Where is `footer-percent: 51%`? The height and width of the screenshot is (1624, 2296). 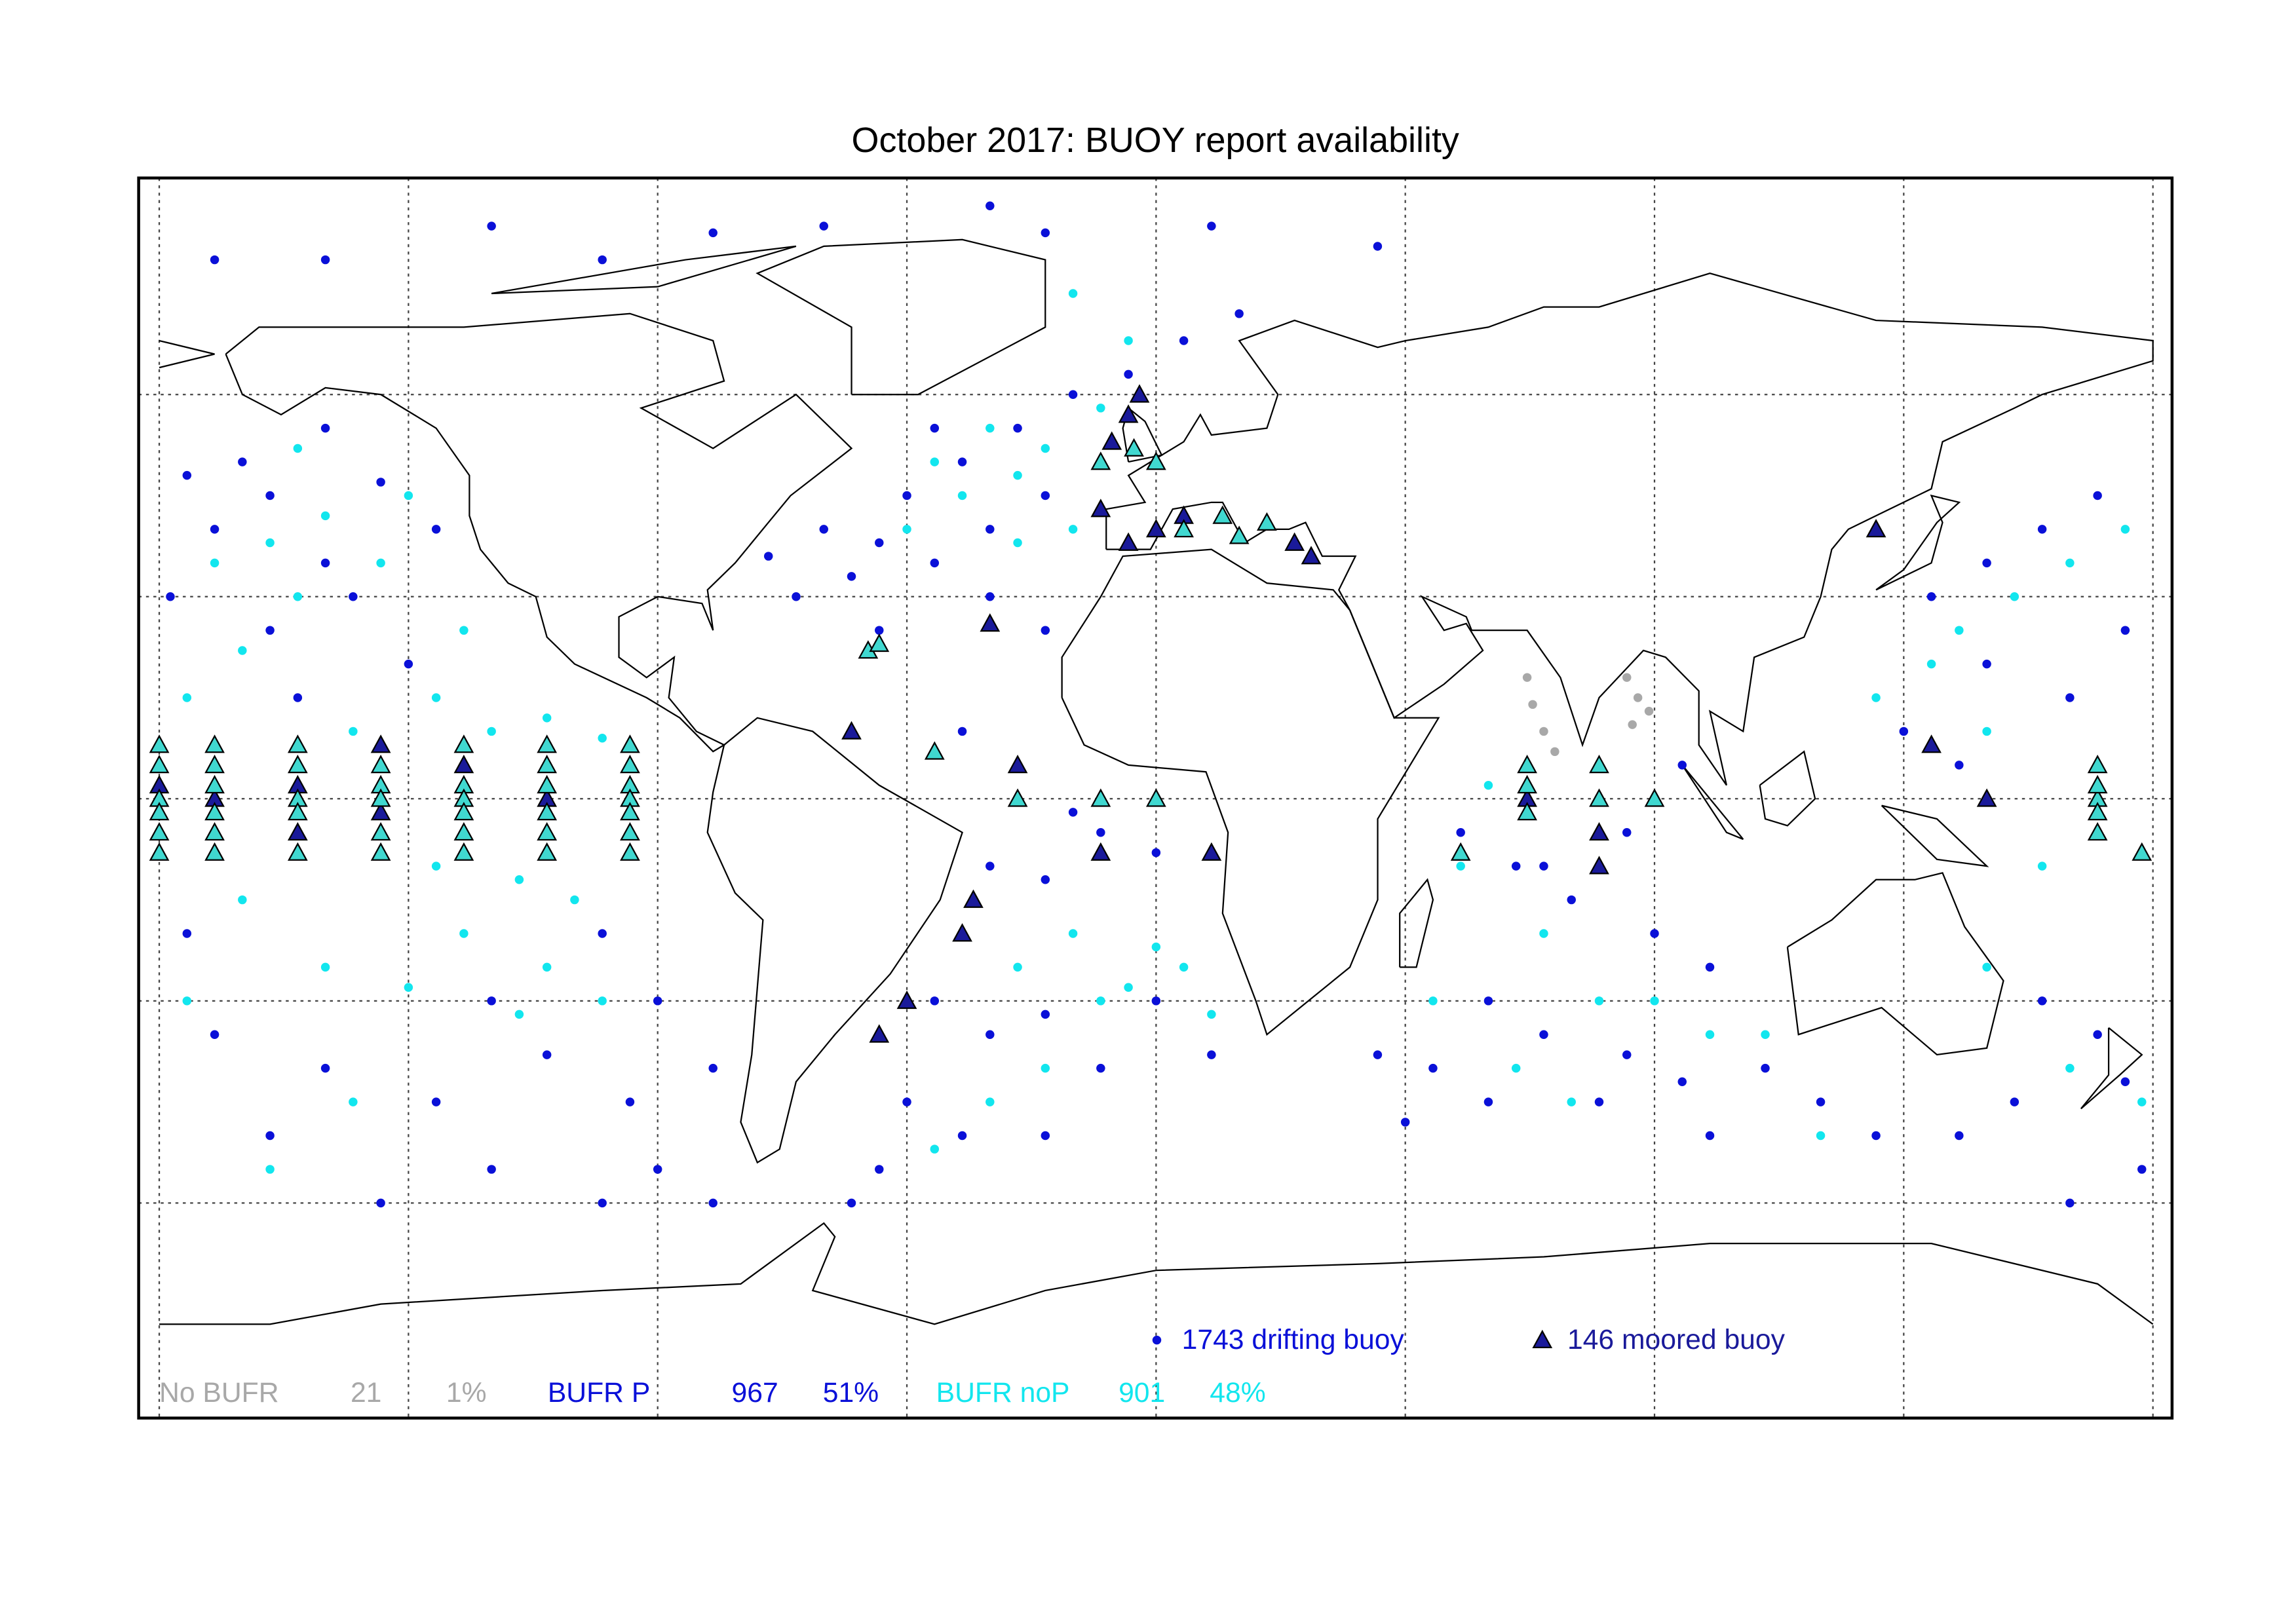 footer-percent: 51% is located at coordinates (851, 1392).